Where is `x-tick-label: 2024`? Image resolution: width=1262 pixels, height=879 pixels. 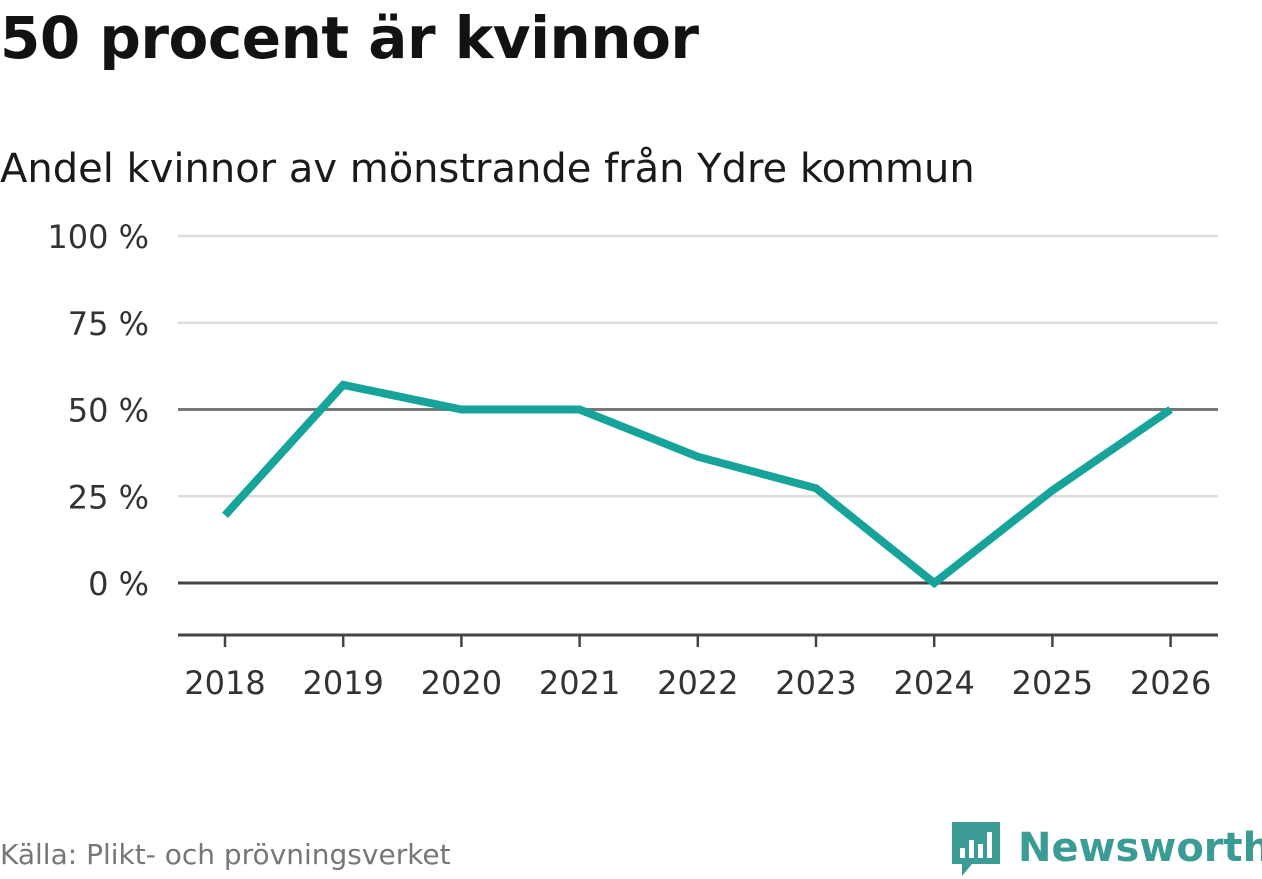
x-tick-label: 2024 is located at coordinates (933, 683).